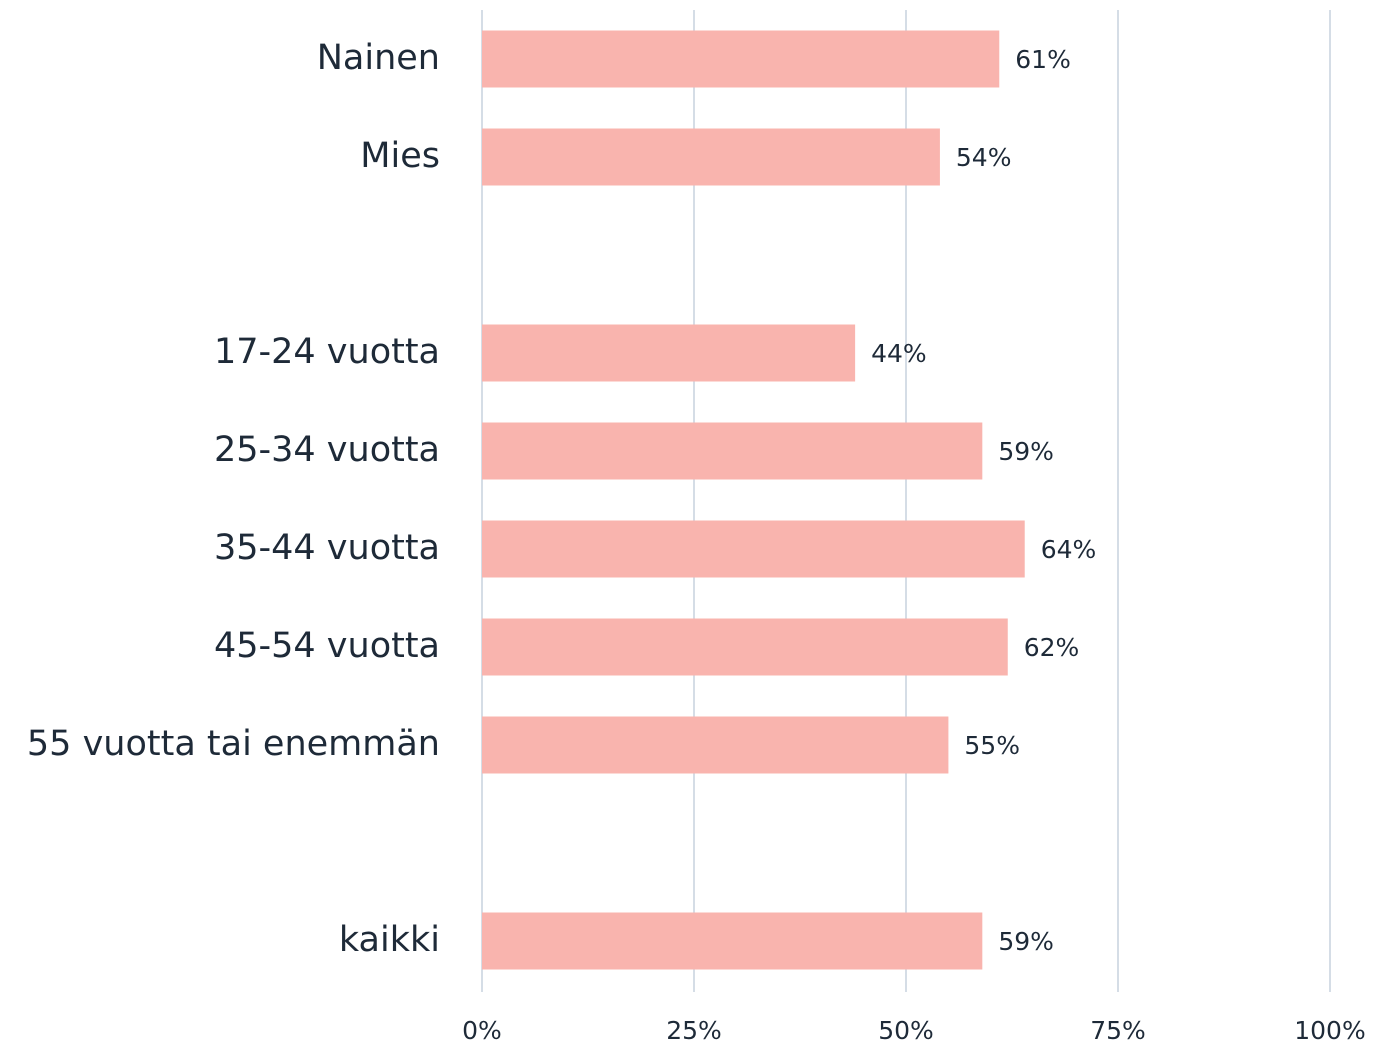  What do you see at coordinates (378, 58) in the screenshot?
I see `category-label: Nainen` at bounding box center [378, 58].